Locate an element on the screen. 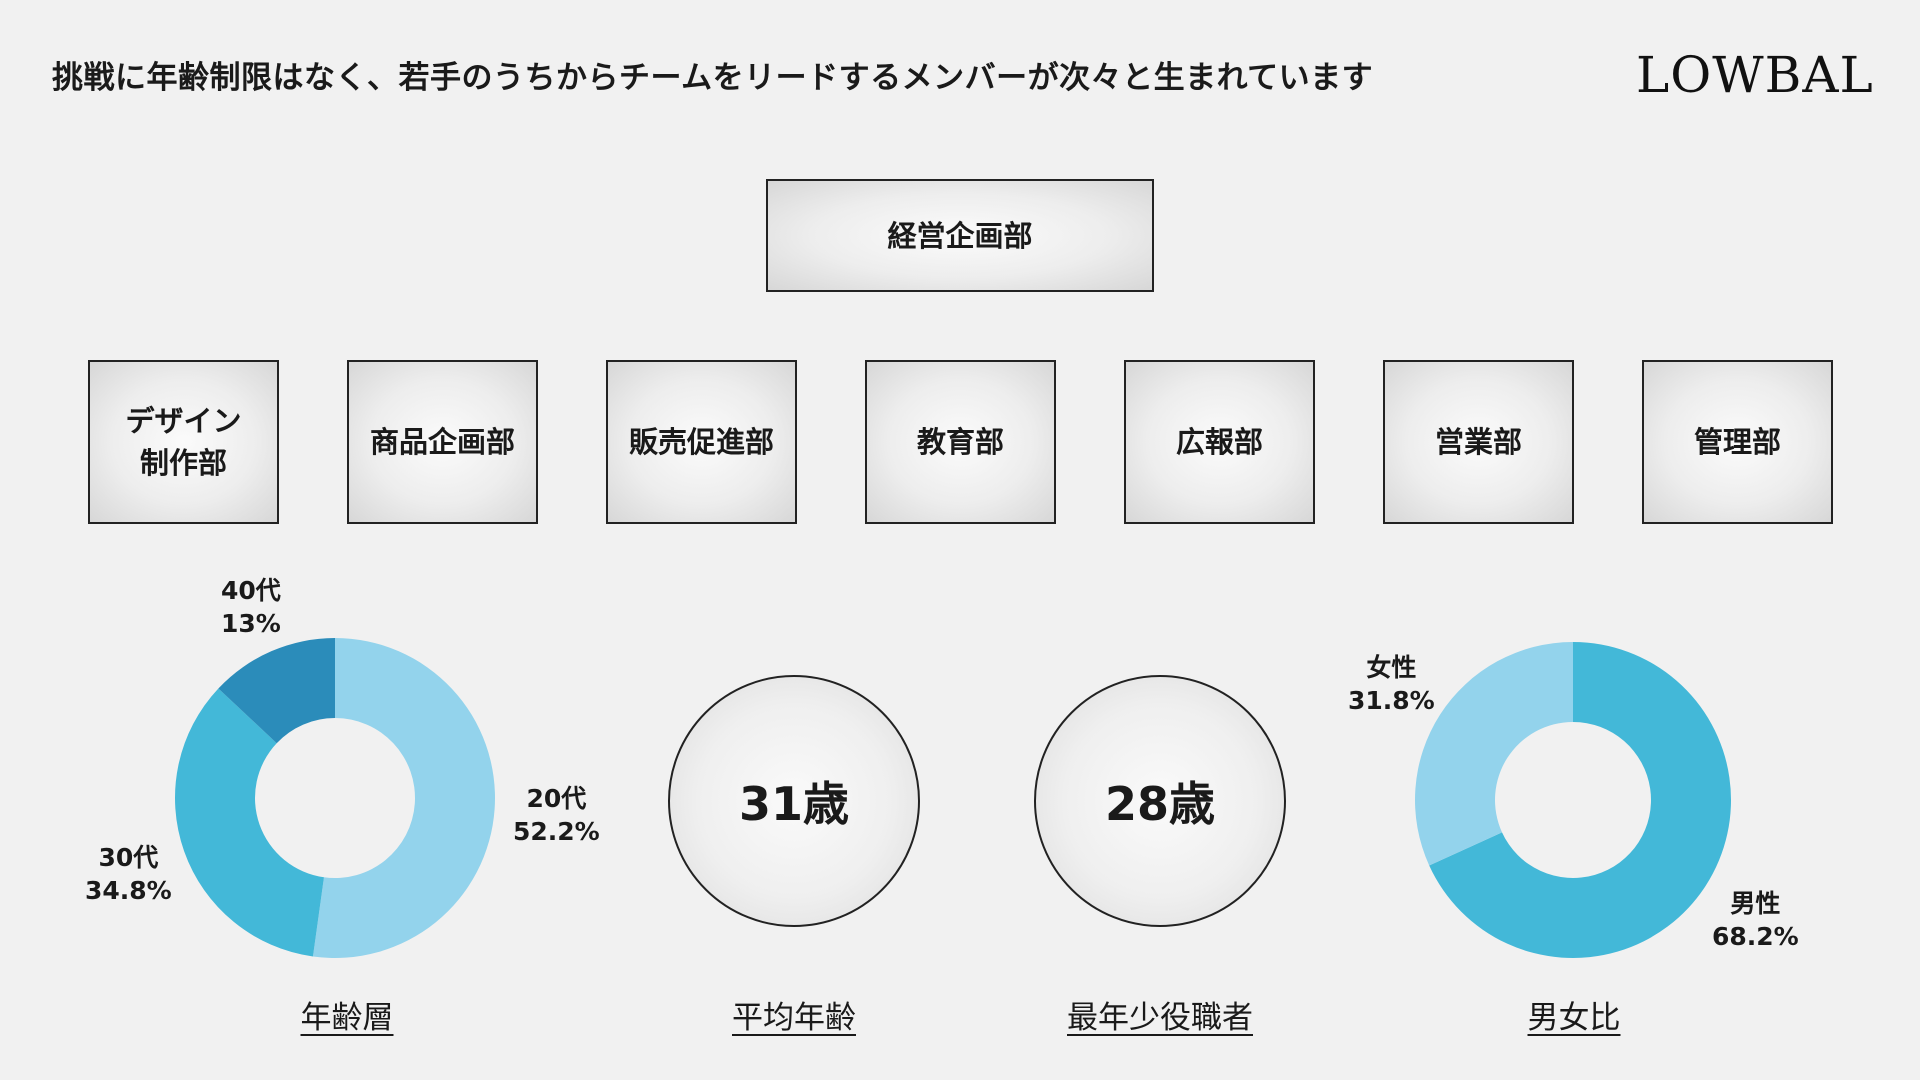 Image resolution: width=1920 pixels, height=1080 pixels. slice-label-20s: 20代 52.2% is located at coordinates (556, 815).